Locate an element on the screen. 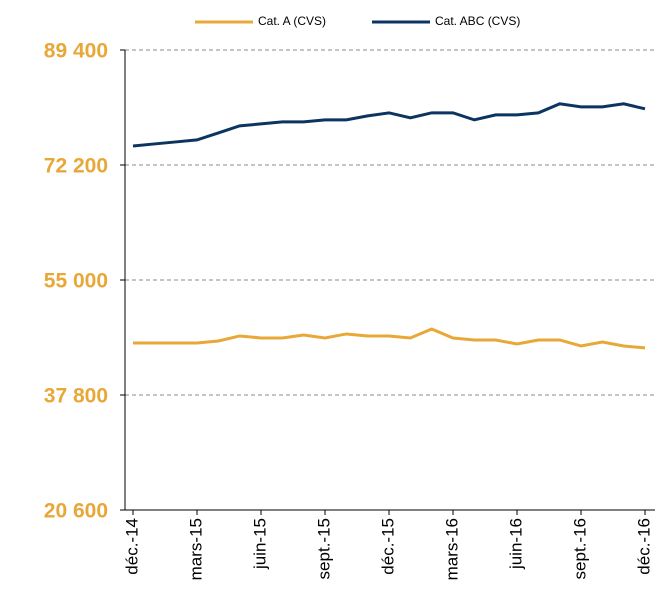 This screenshot has height=601, width=658. x-tick-label: mars-15 is located at coordinates (195, 549).